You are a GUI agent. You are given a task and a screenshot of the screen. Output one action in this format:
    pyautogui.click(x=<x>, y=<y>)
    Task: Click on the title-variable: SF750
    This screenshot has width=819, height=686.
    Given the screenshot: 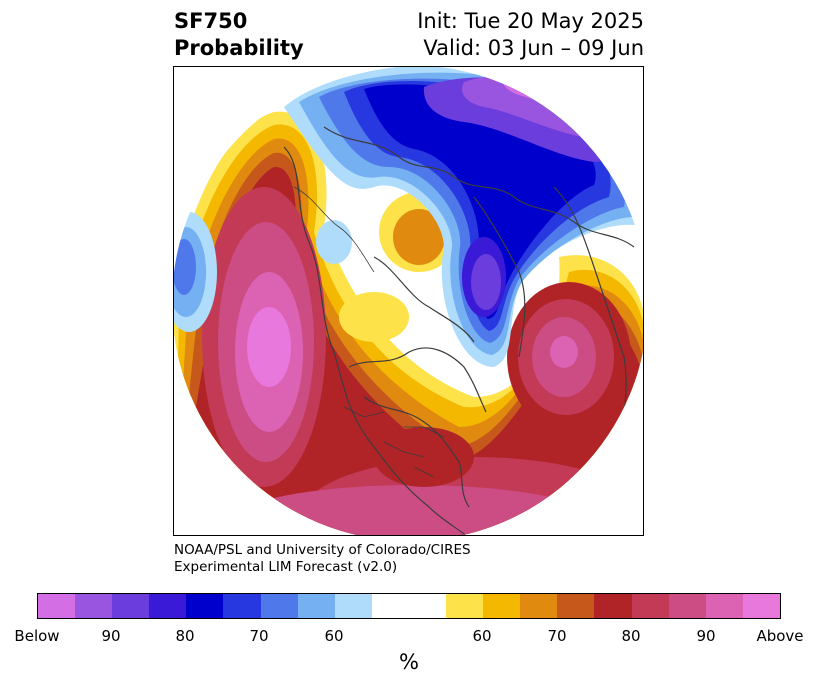 What is the action you would take?
    pyautogui.click(x=211, y=21)
    